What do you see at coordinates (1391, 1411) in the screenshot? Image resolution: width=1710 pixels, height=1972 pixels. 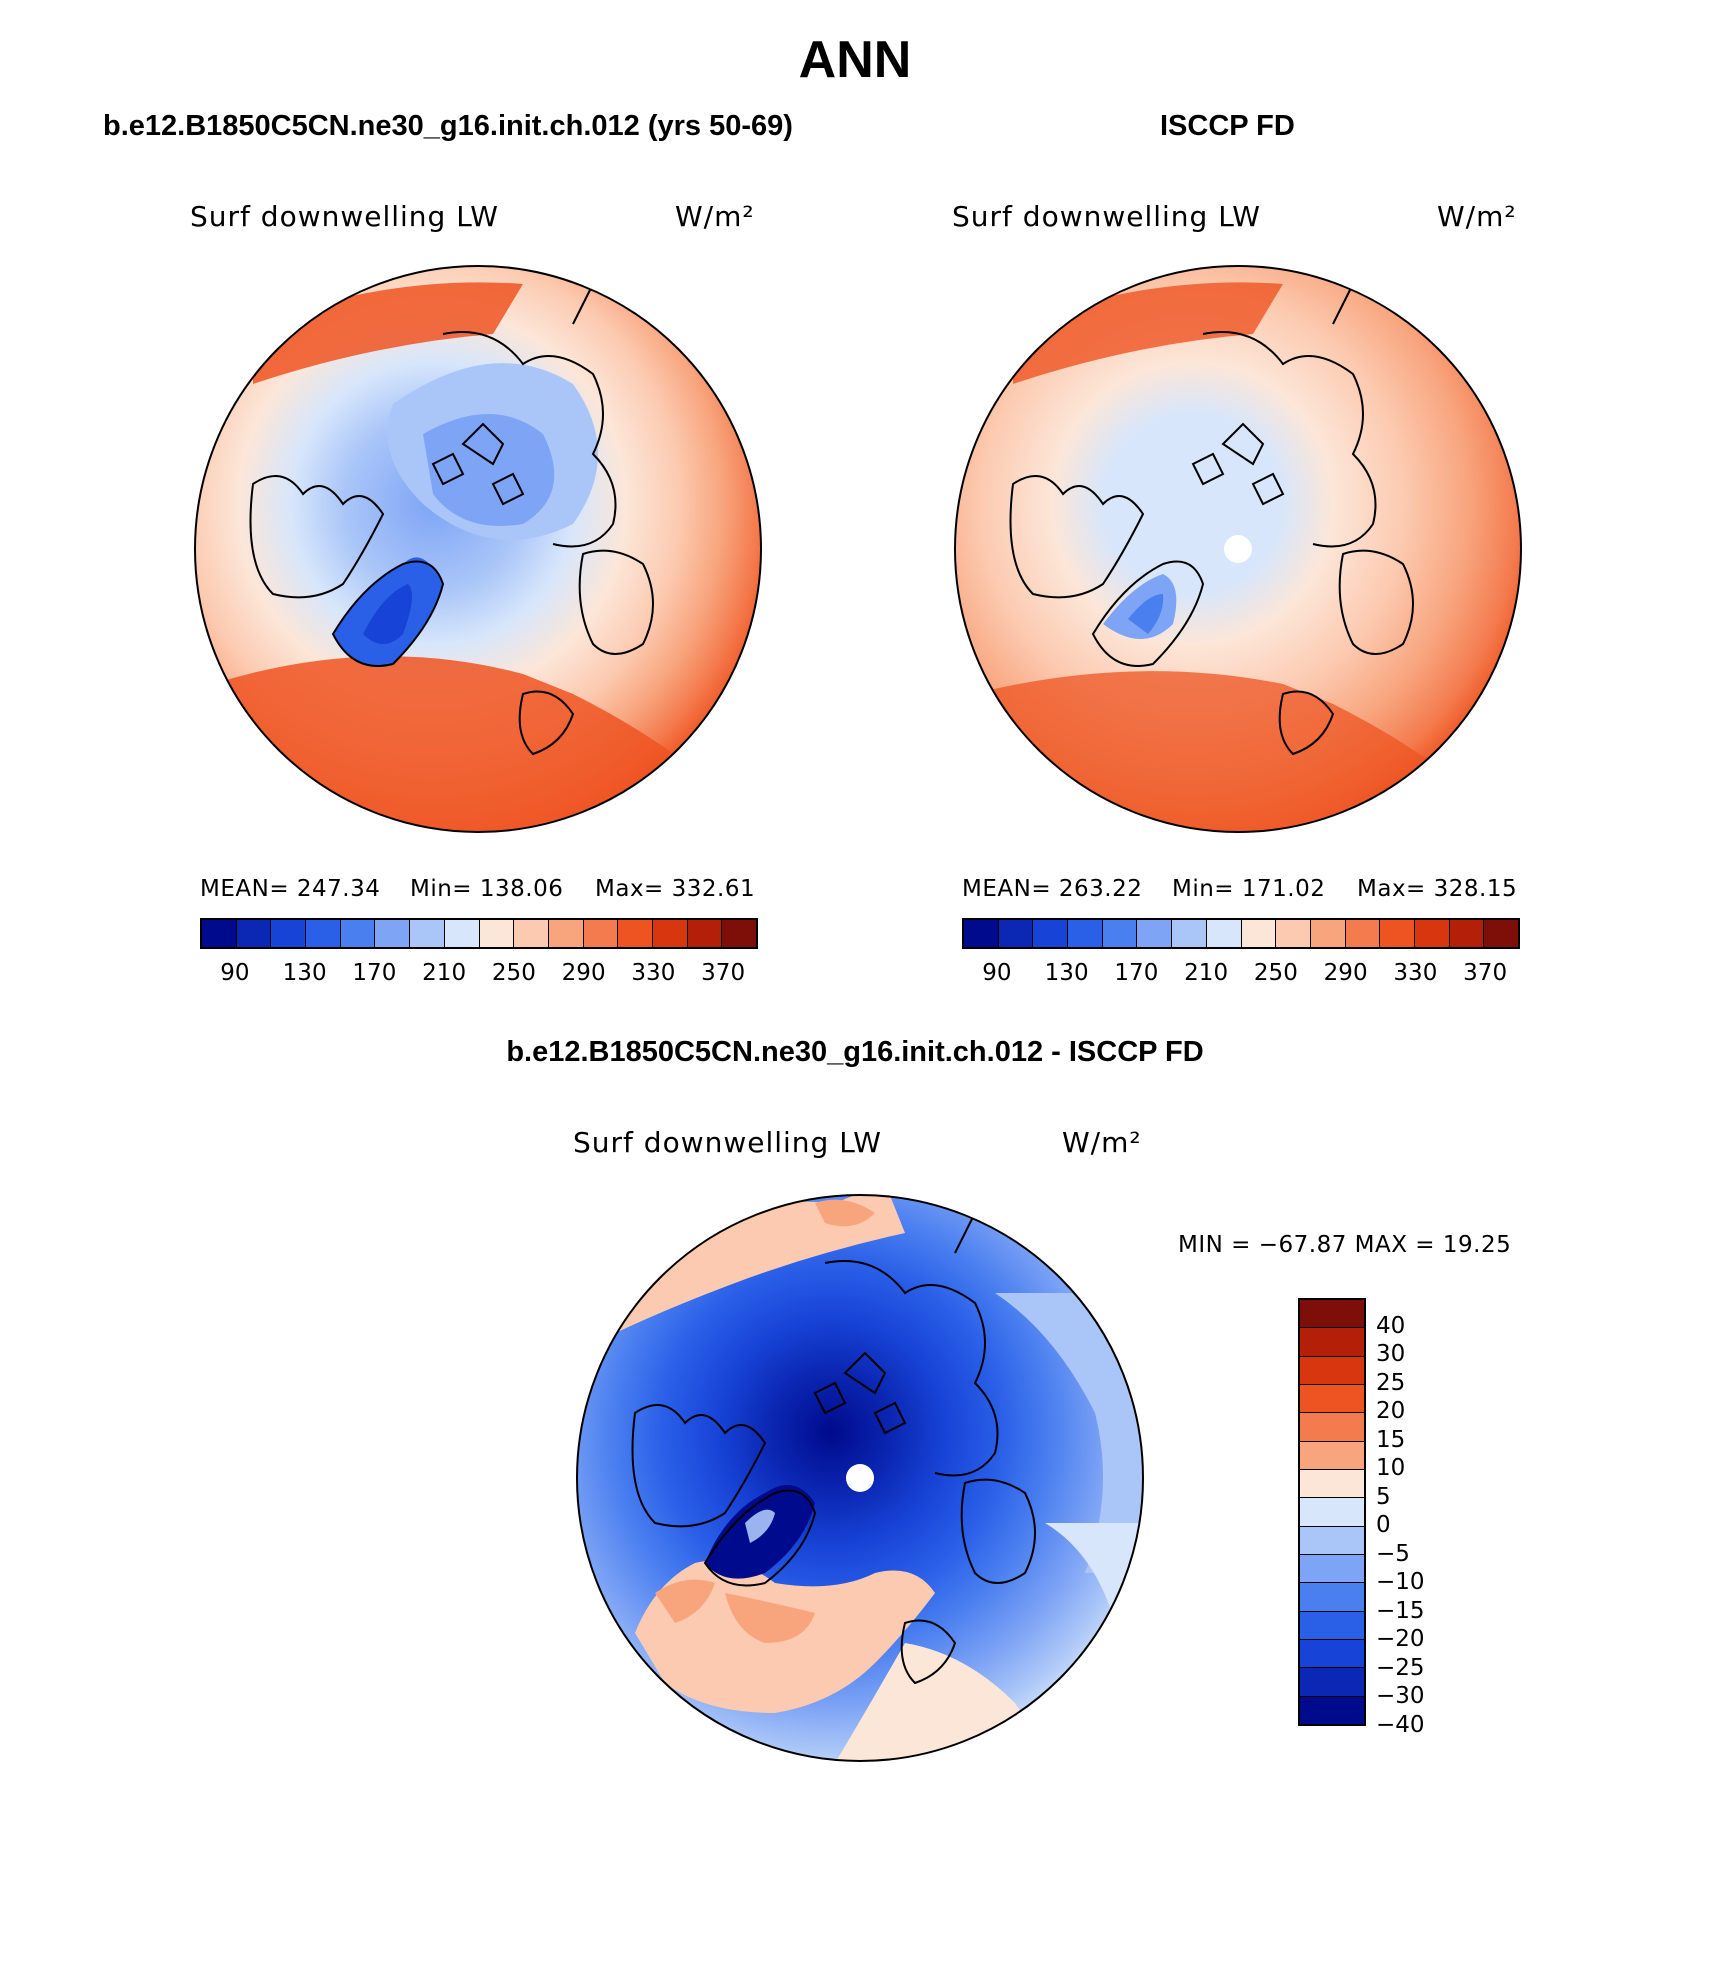 I see `colorbar-tick-label: 20` at bounding box center [1391, 1411].